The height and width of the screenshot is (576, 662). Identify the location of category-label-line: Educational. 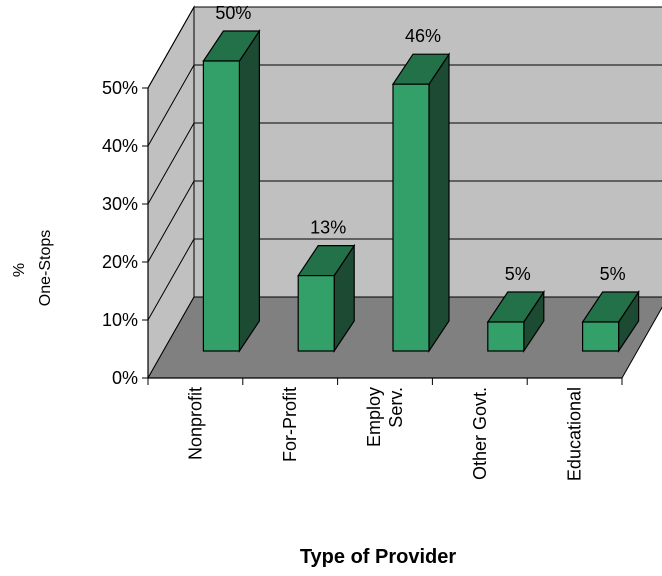
(575, 434).